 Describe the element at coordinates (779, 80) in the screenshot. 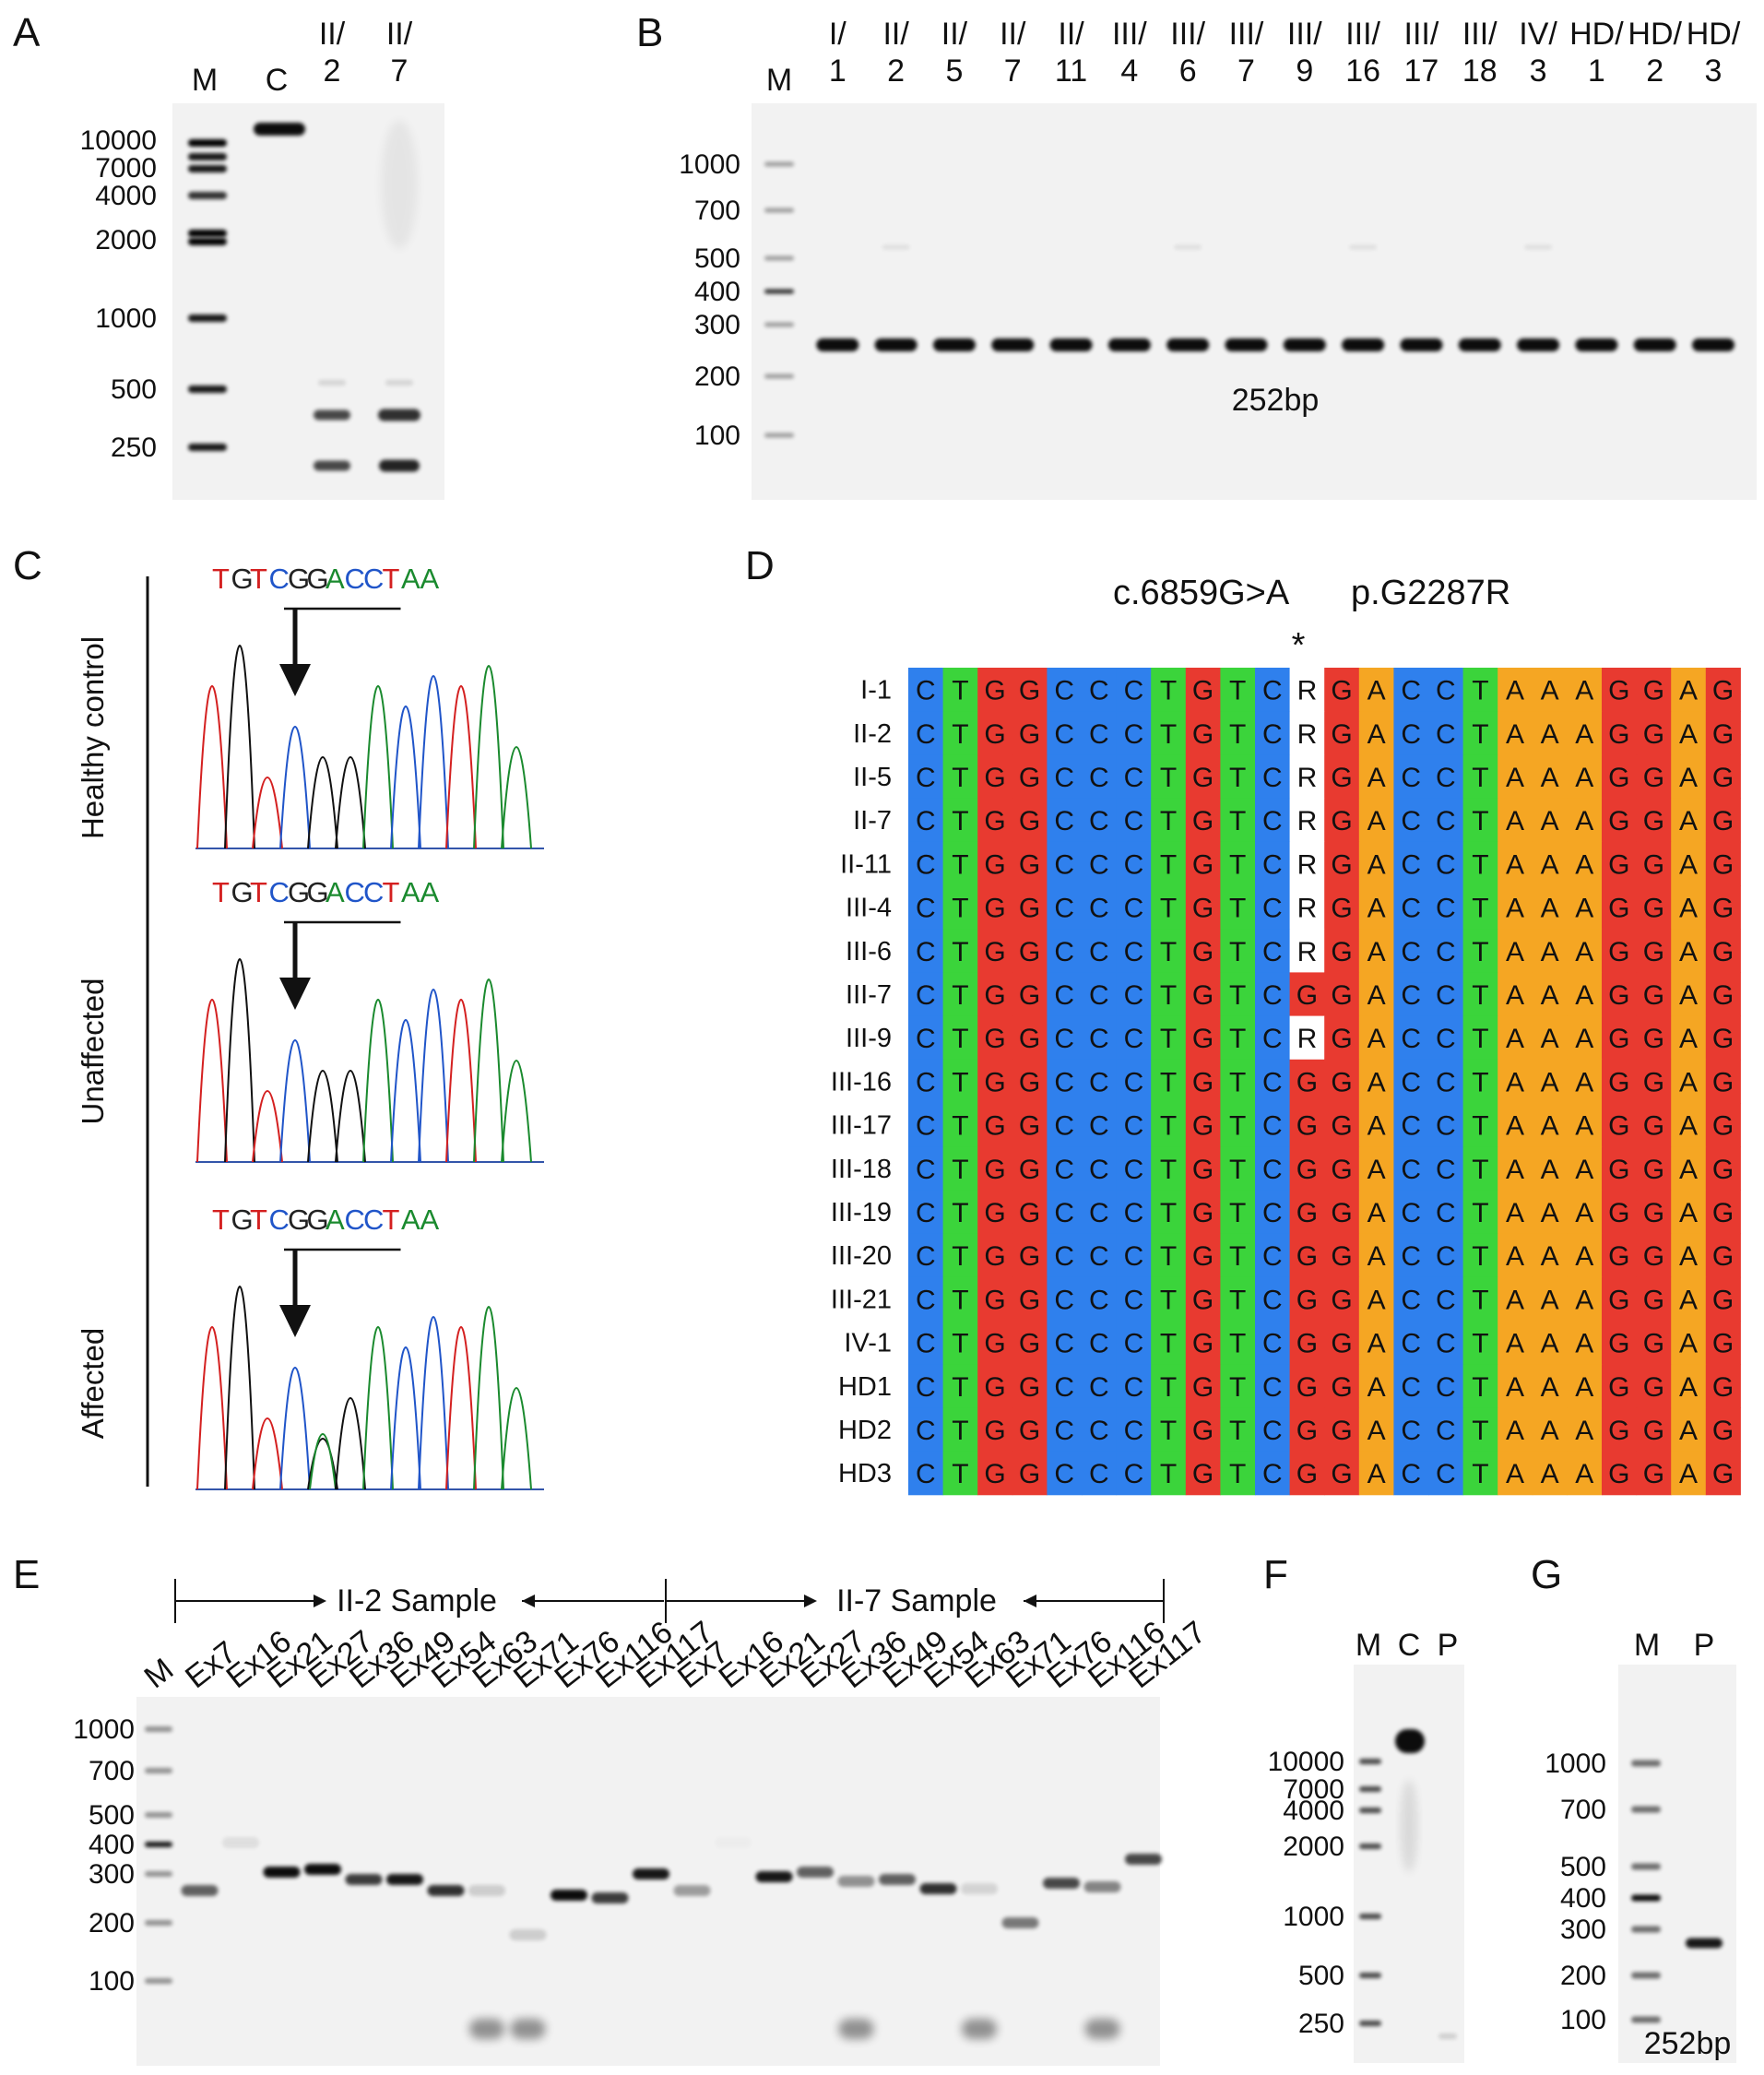

I see `gel-b-lane-label: M` at that location.